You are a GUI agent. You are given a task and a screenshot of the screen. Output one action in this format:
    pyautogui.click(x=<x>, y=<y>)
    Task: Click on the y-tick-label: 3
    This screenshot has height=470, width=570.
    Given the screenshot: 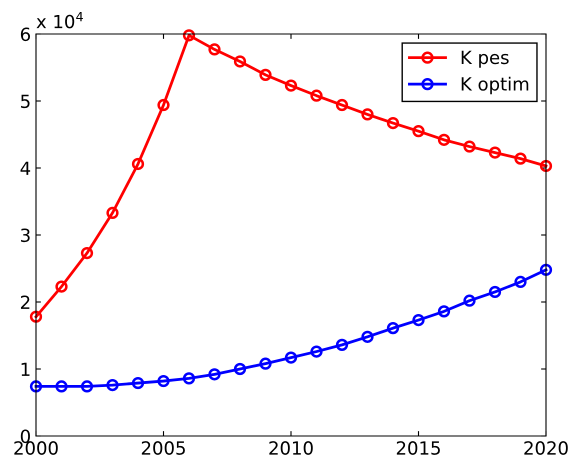 What is the action you would take?
    pyautogui.click(x=25, y=235)
    